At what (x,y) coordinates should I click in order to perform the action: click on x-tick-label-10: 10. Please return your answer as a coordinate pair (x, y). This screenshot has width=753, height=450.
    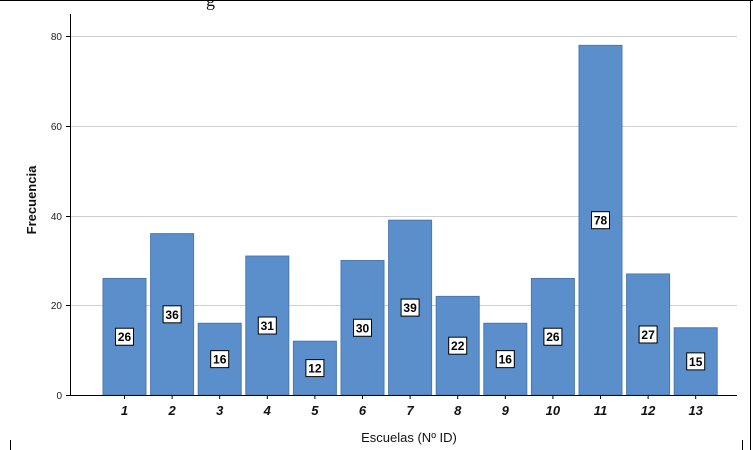
    Looking at the image, I should click on (553, 410).